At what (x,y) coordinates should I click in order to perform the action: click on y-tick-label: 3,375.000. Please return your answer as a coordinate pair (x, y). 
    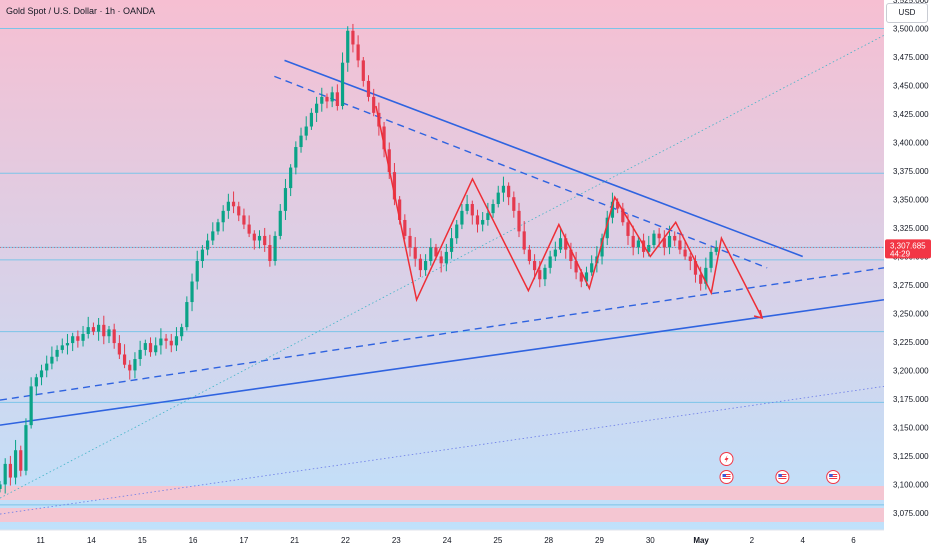
    Looking at the image, I should click on (911, 171).